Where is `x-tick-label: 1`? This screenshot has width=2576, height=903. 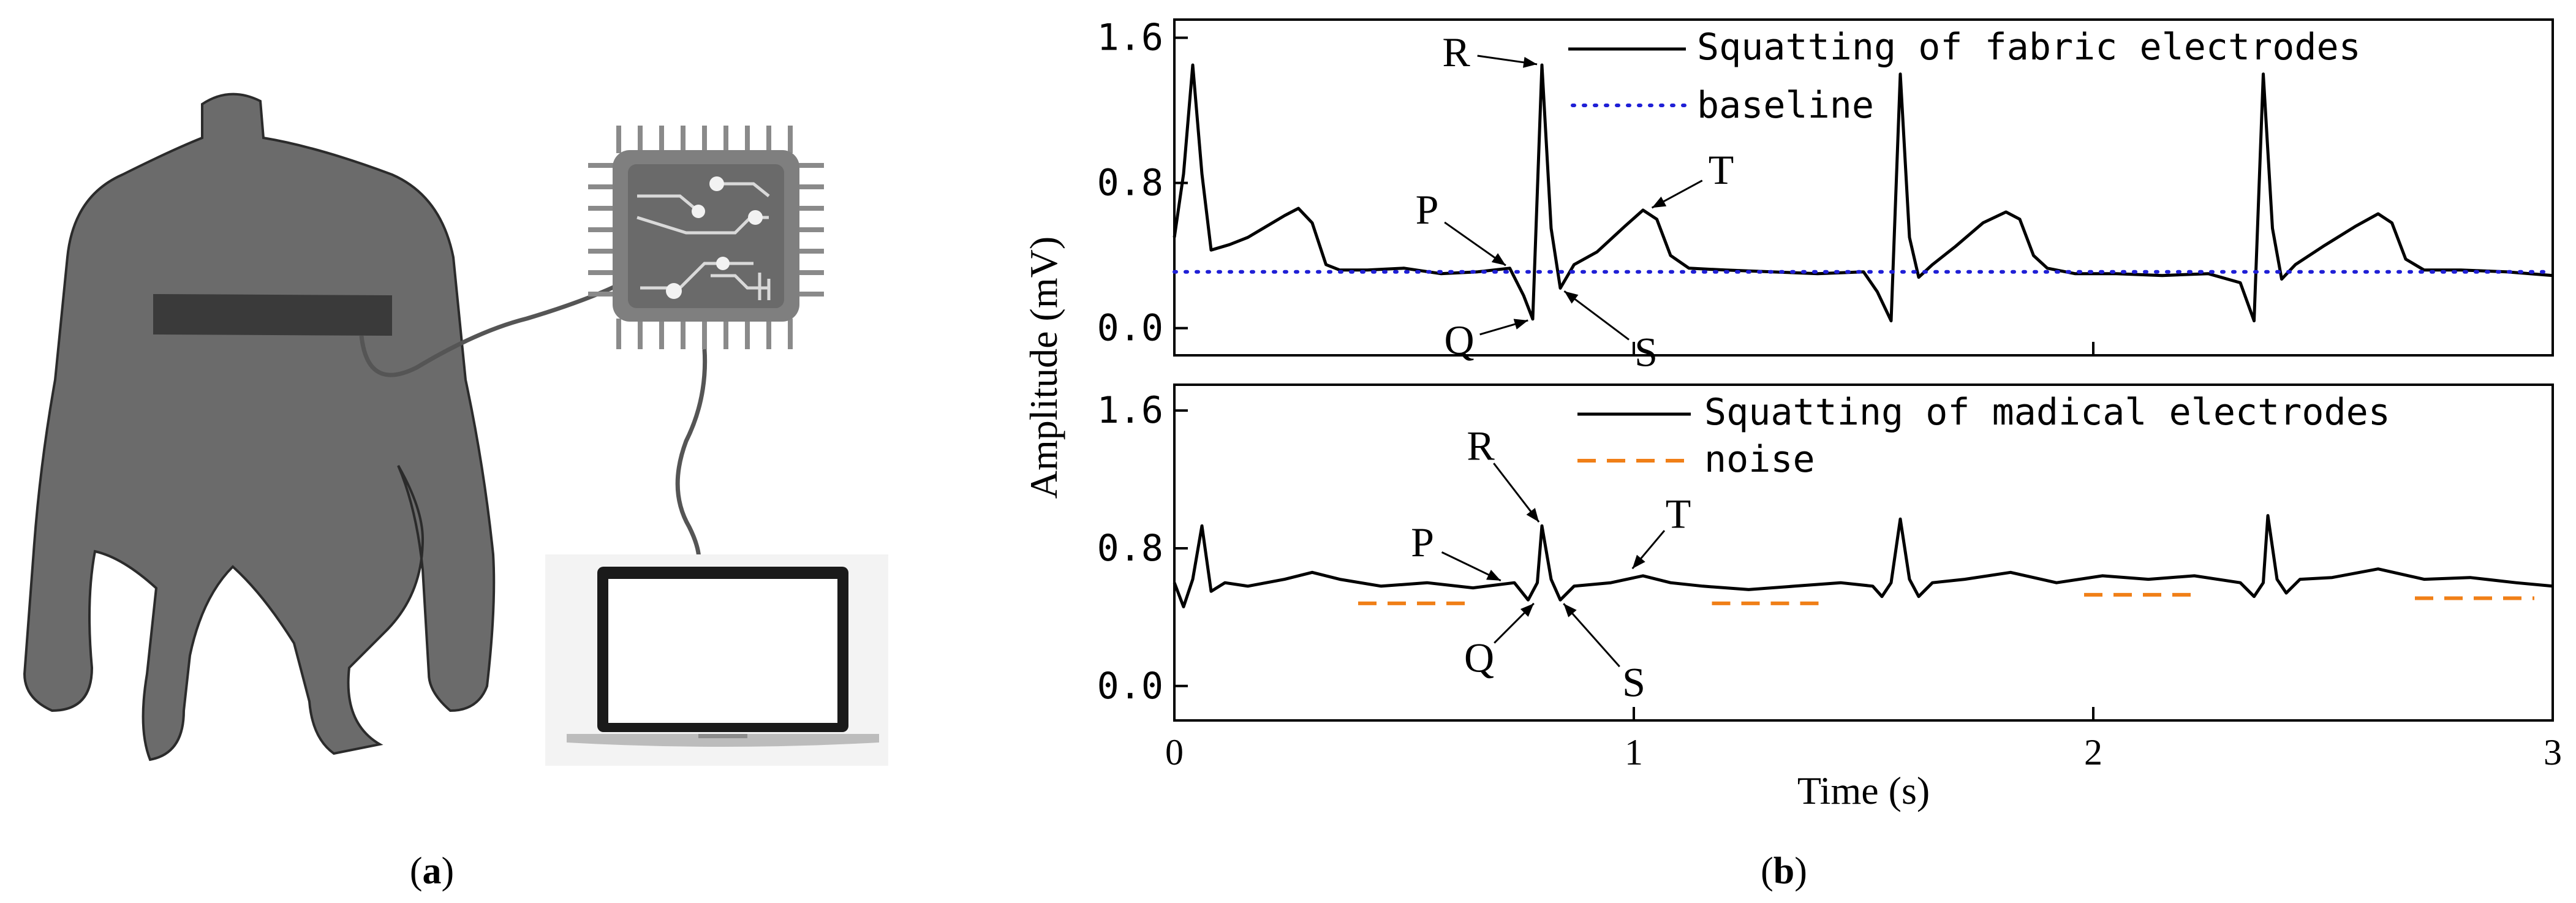 x-tick-label: 1 is located at coordinates (1634, 753).